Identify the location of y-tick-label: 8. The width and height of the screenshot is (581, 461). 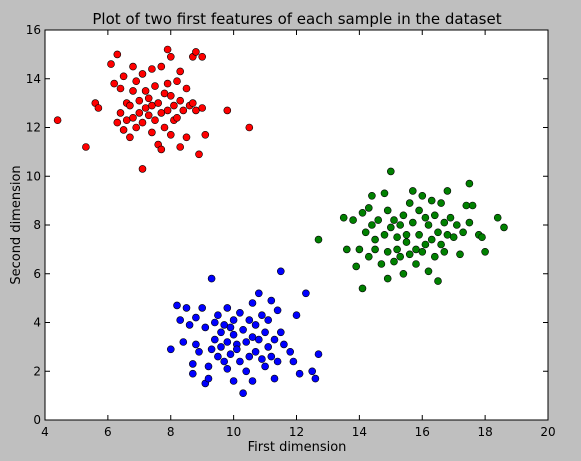
(37, 225).